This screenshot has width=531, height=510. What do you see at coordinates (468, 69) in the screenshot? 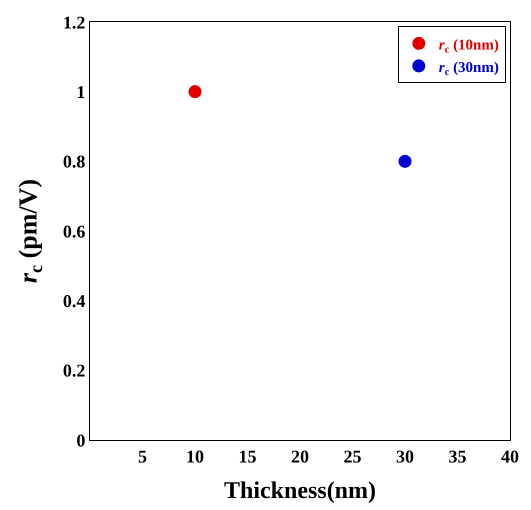
I see `legend-label: r$_{c}$ (30nm)` at bounding box center [468, 69].